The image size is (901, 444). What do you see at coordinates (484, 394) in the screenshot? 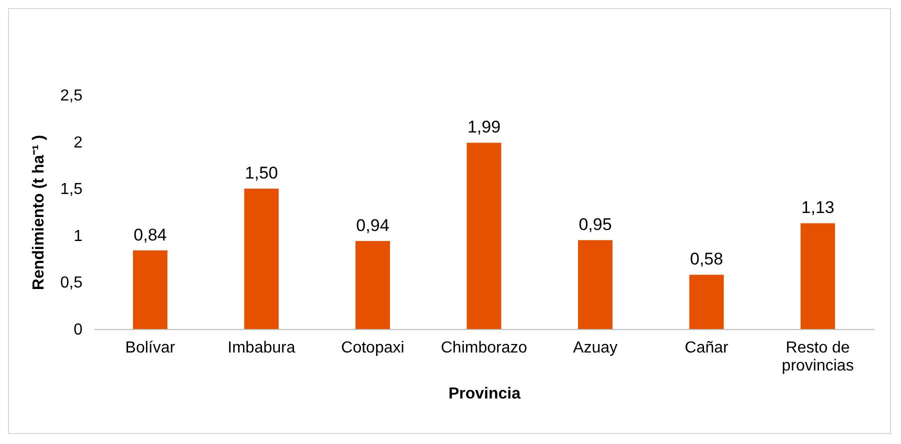
I see `x-axis-title: Provincia` at bounding box center [484, 394].